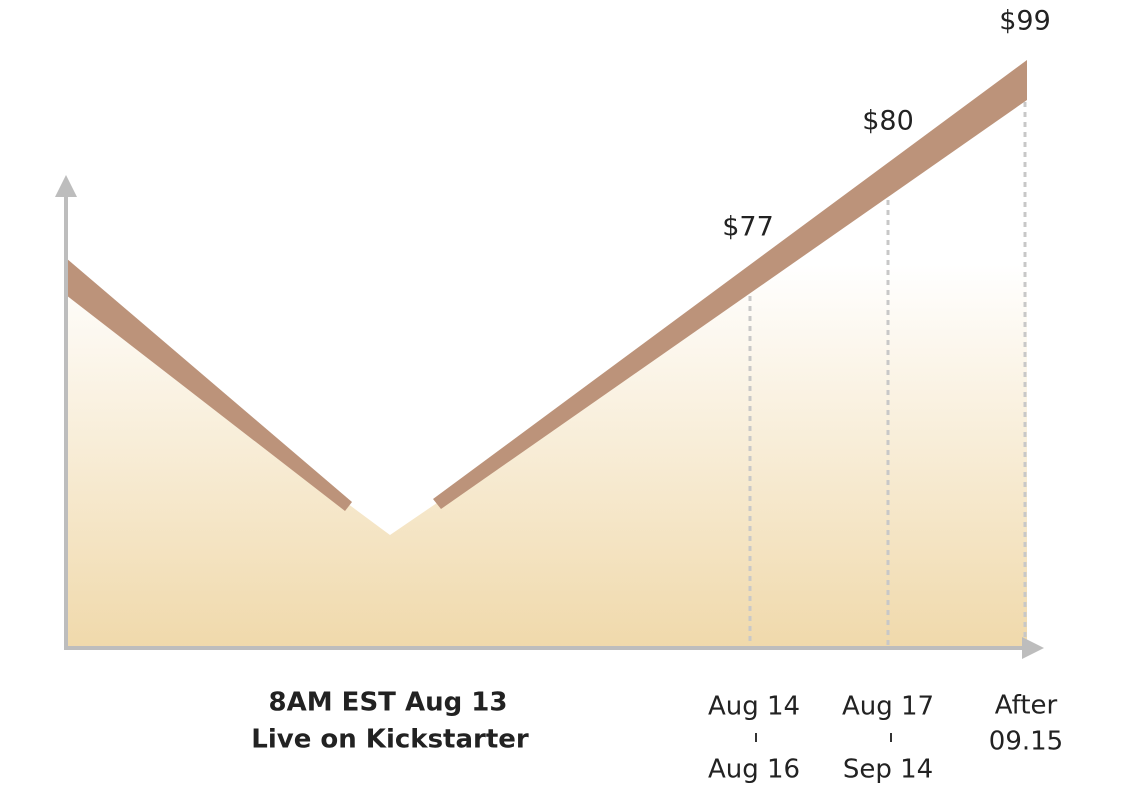 The image size is (1125, 804). I want to click on tier-end: 09.15, so click(1026, 742).